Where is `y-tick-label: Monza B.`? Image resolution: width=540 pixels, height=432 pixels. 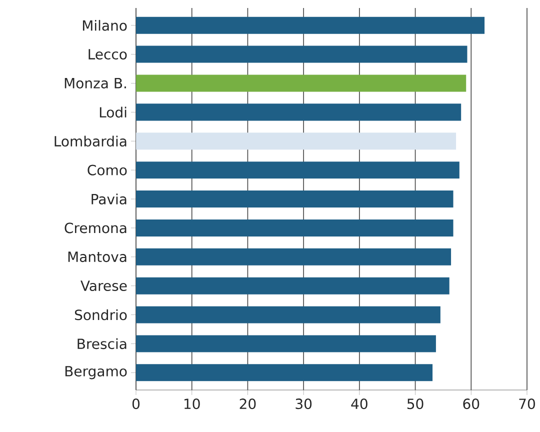
y-tick-label: Monza B. is located at coordinates (95, 83).